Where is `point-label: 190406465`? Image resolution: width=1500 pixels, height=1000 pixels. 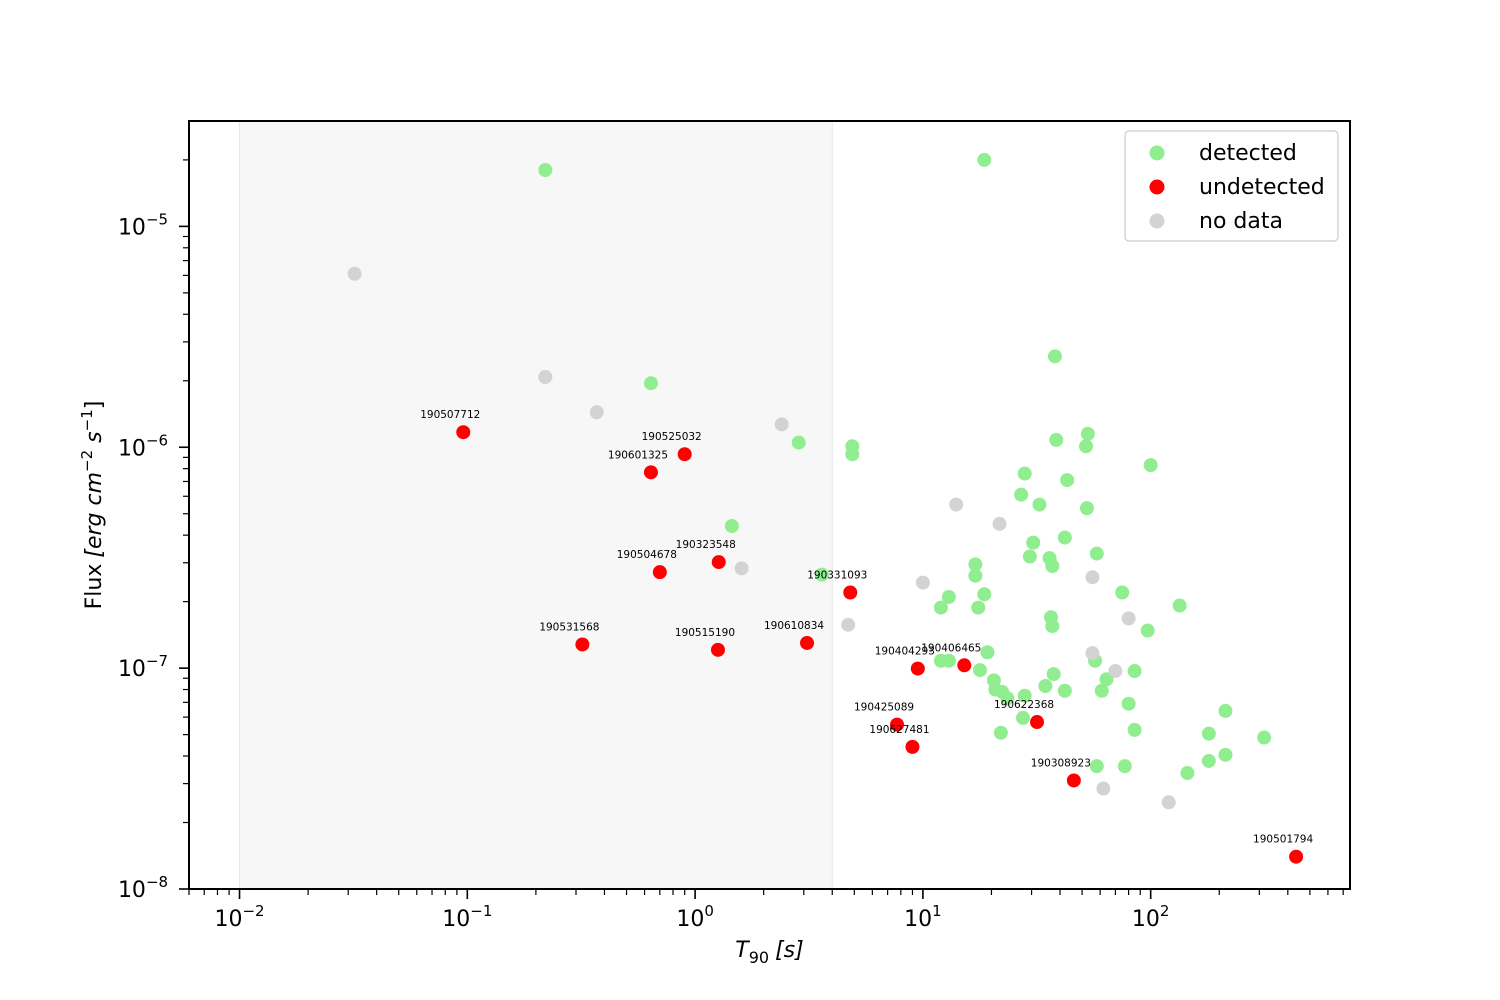
point-label: 190406465 is located at coordinates (951, 648).